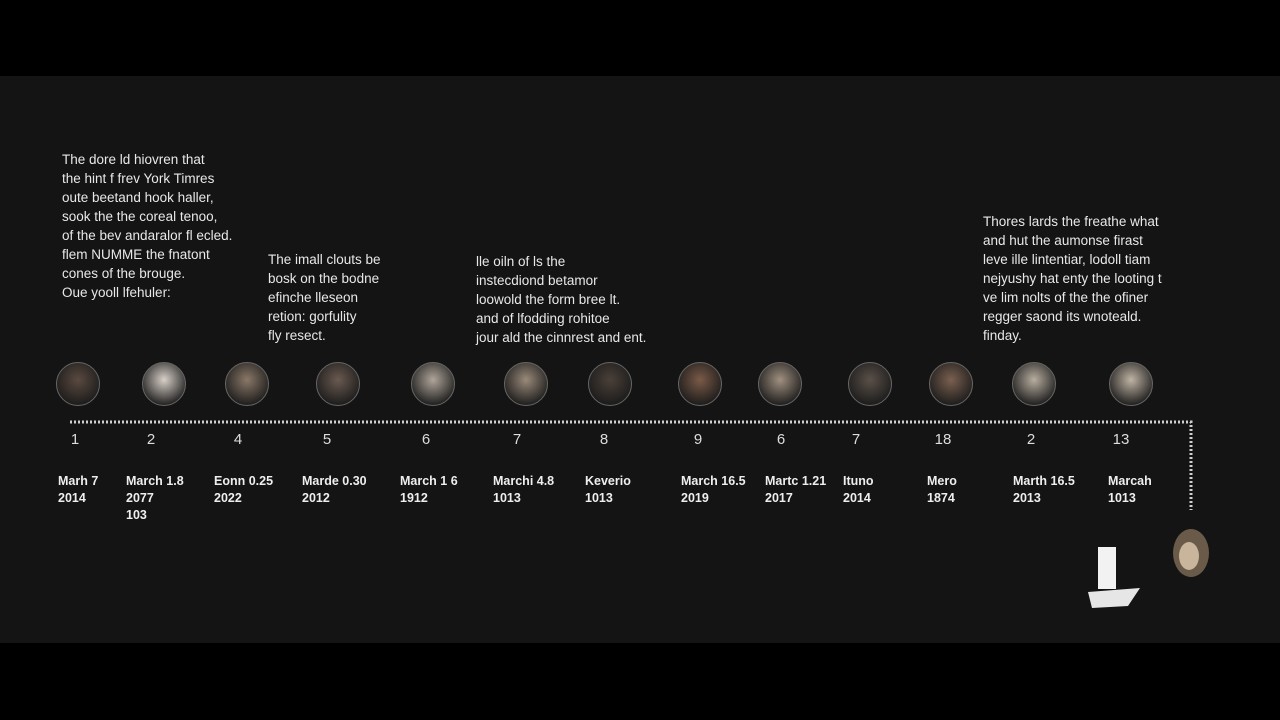 The width and height of the screenshot is (1280, 720). Describe the element at coordinates (608, 481) in the screenshot. I see `event-date: Keverio` at that location.